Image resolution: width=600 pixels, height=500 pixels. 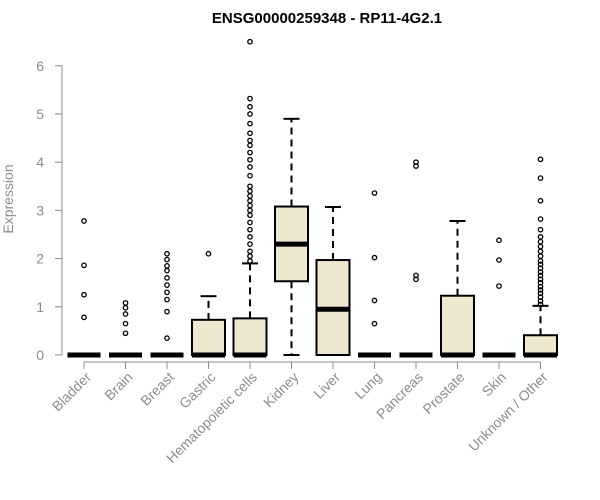 I want to click on x-tick-label: Skin, so click(x=494, y=384).